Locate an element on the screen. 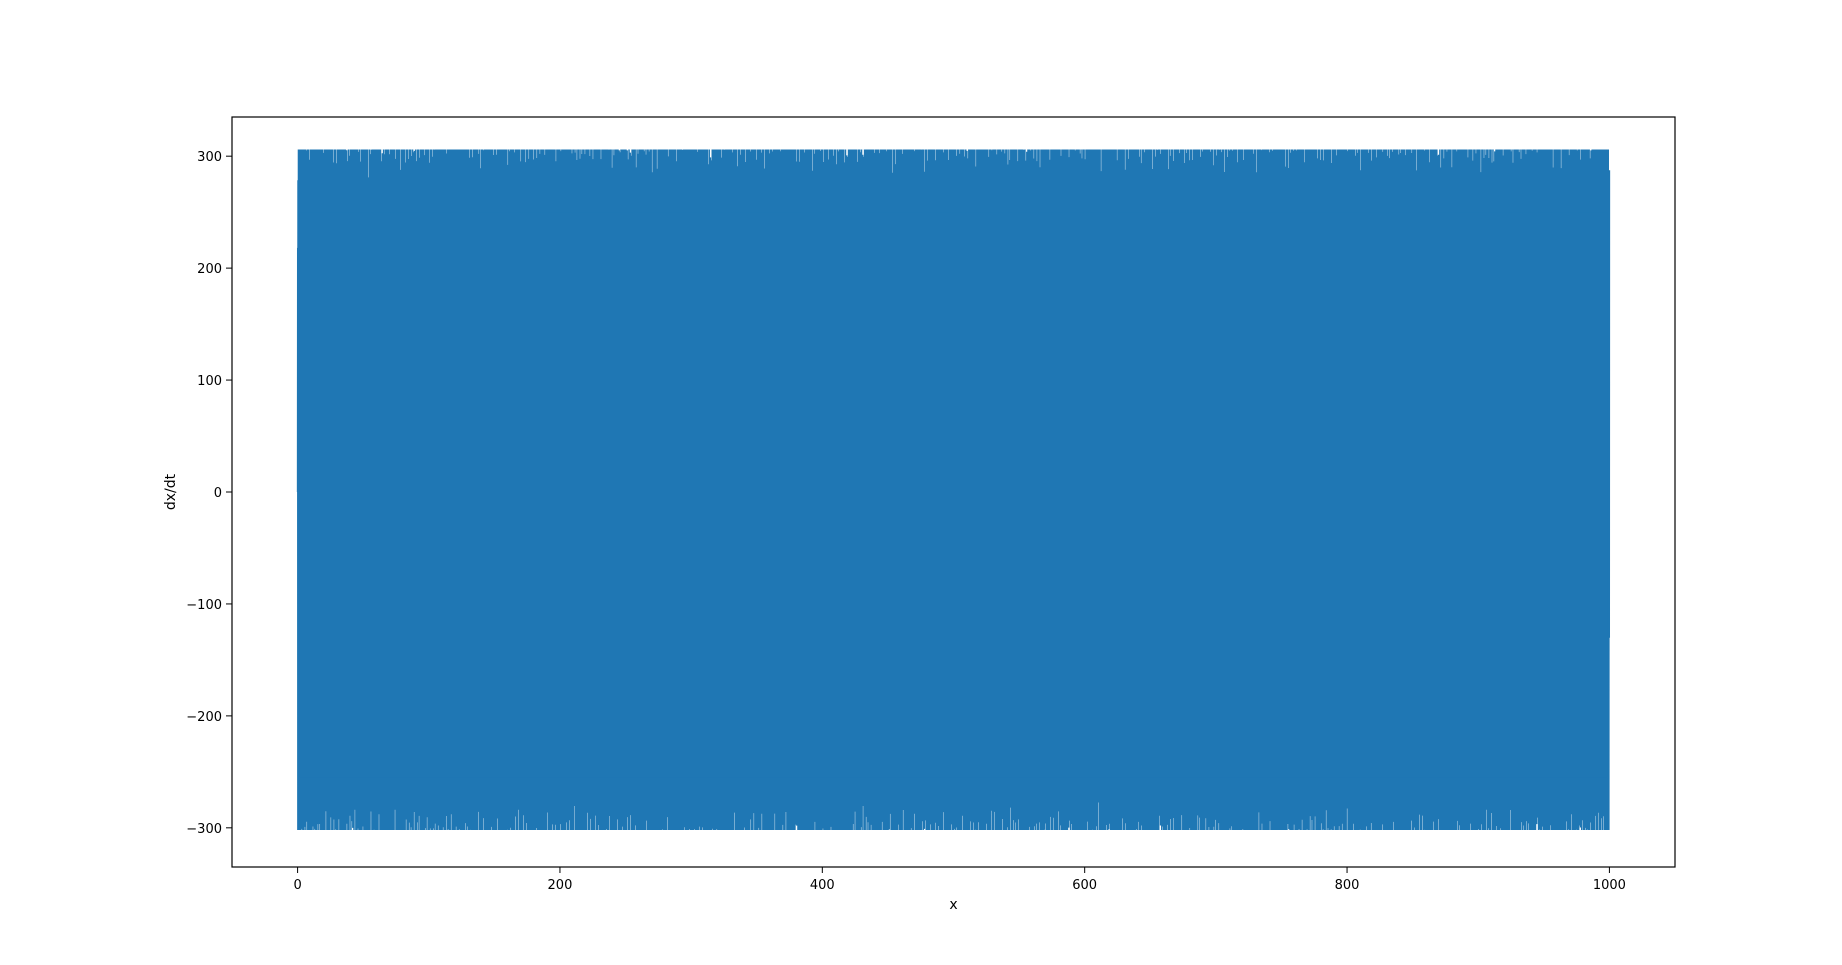 The image size is (1842, 965). y-tick-label: −300 is located at coordinates (204, 829).